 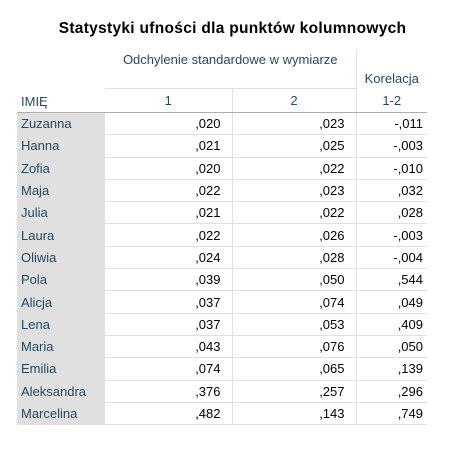 What do you see at coordinates (61, 81) in the screenshot?
I see `row-header-label: IMIĘ` at bounding box center [61, 81].